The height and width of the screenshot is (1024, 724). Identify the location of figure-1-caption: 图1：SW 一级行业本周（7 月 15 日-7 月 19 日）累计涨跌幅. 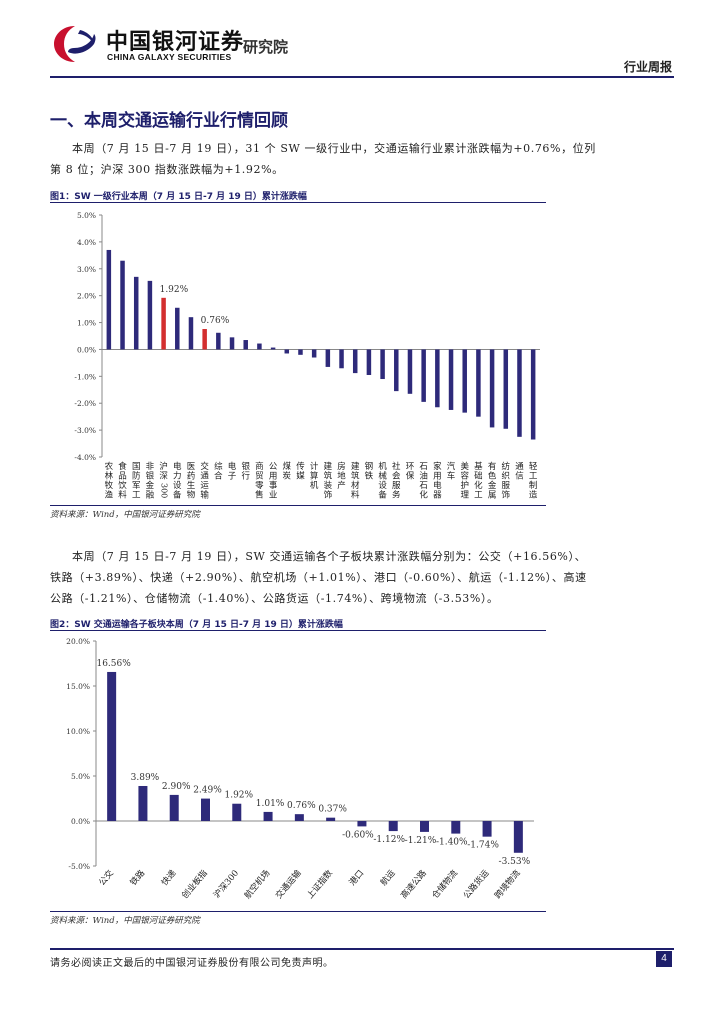
(178, 197).